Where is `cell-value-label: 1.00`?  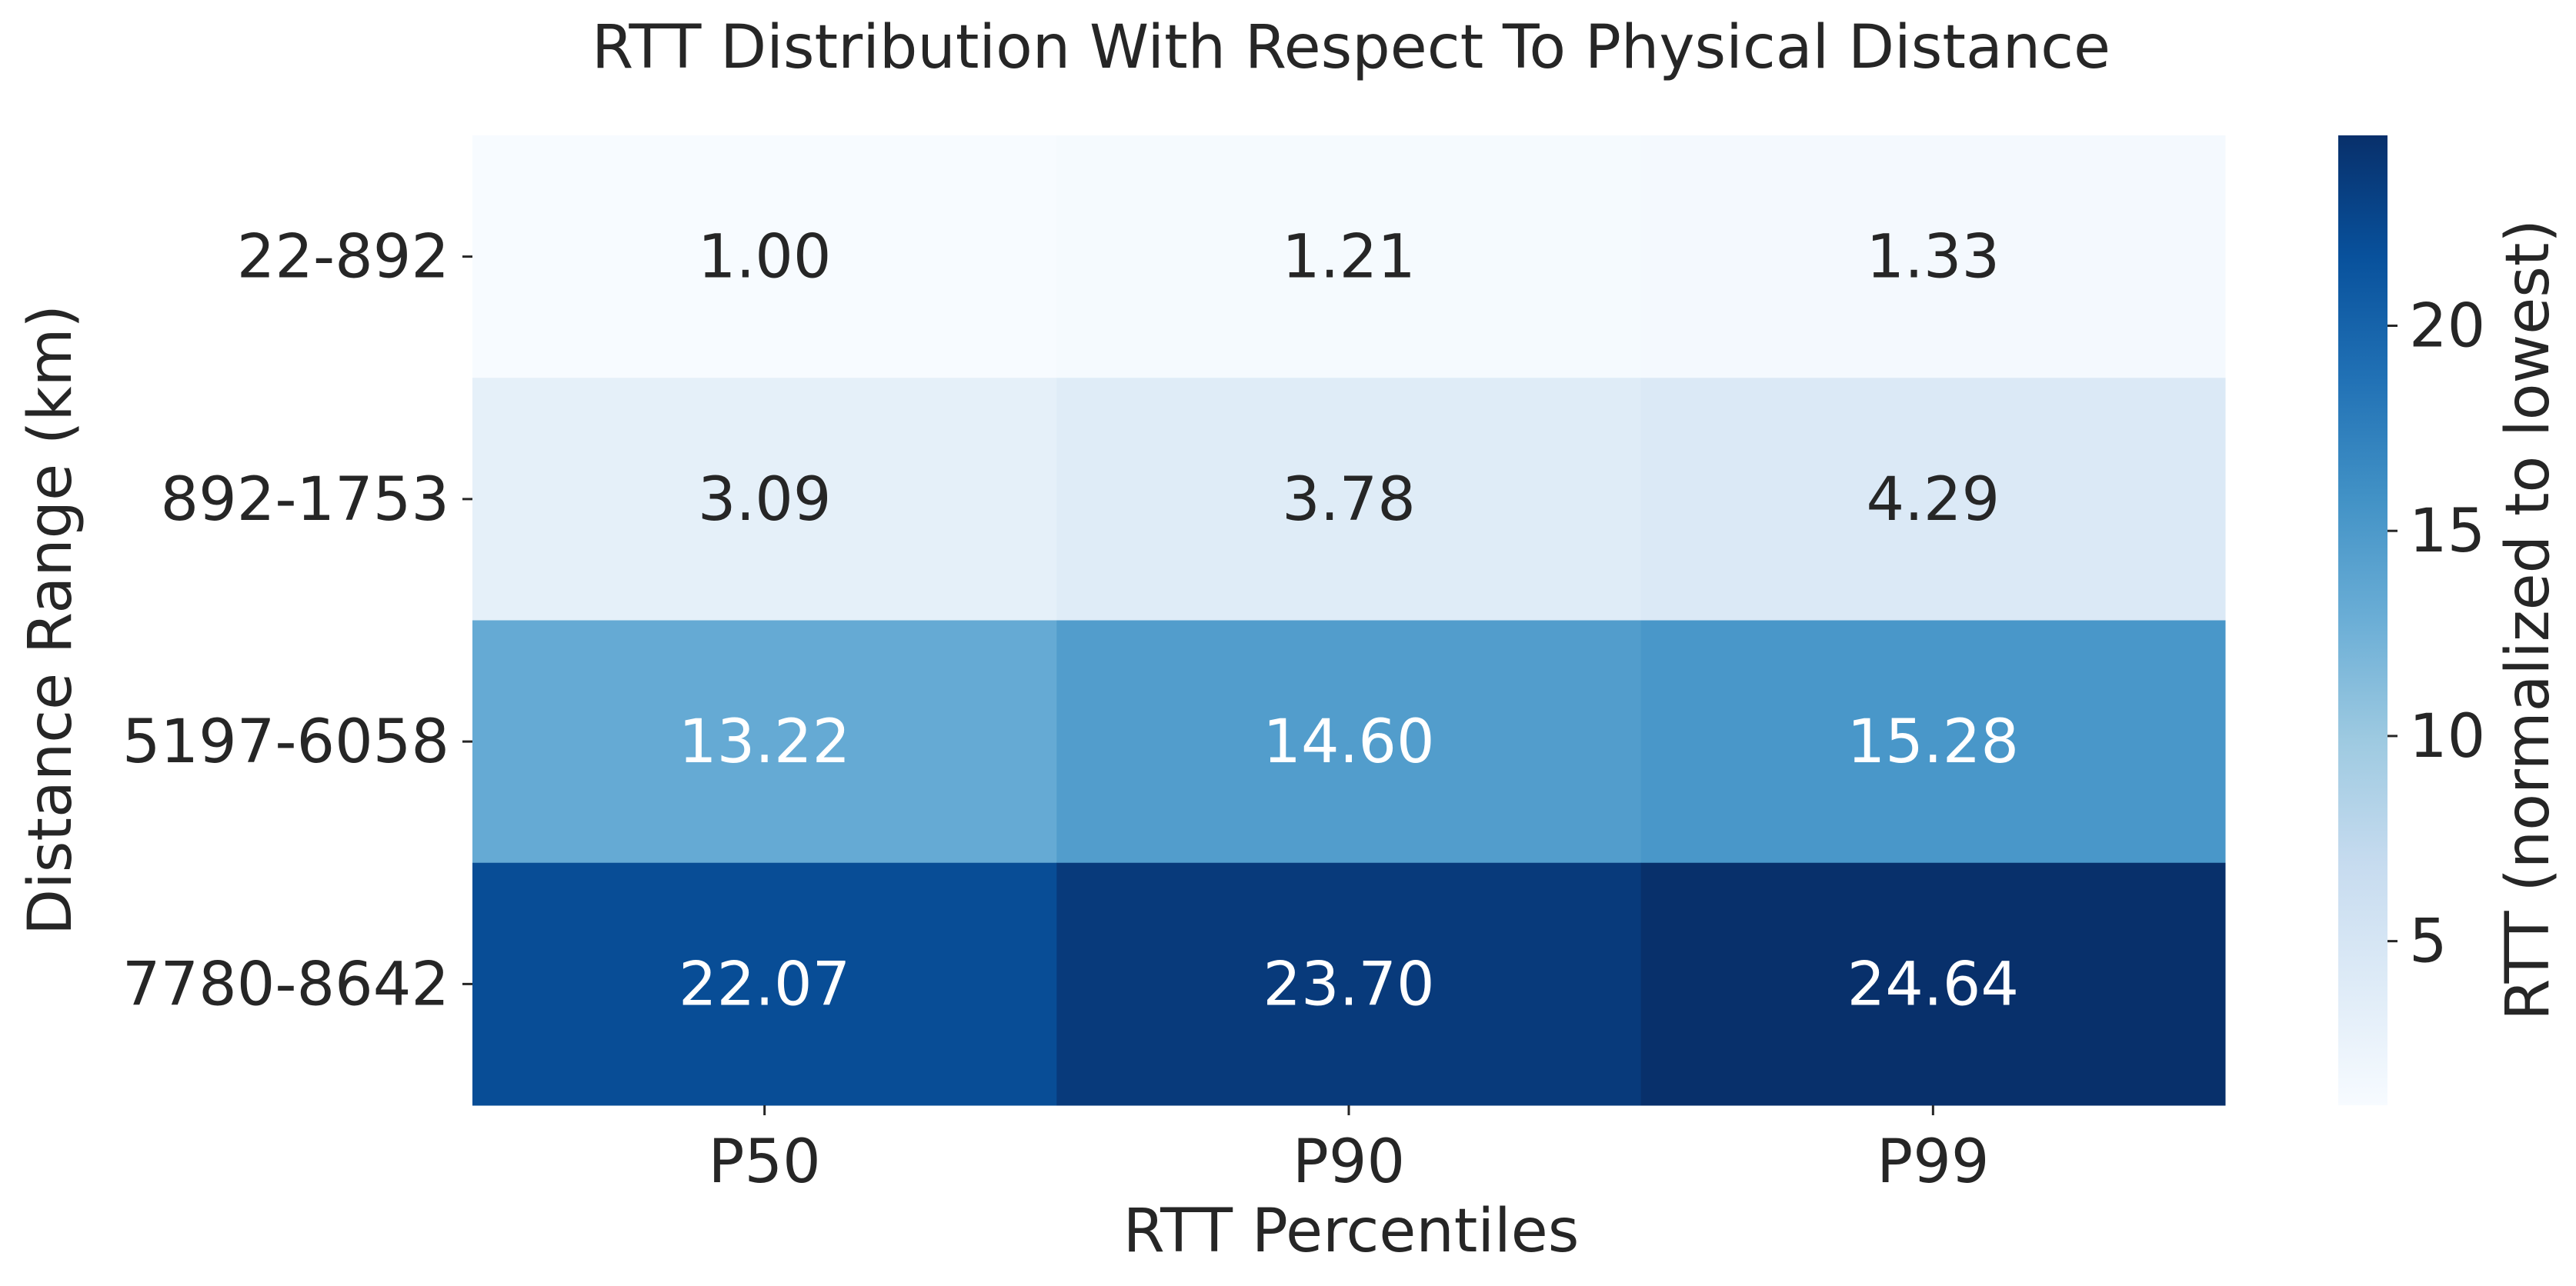
cell-value-label: 1.00 is located at coordinates (765, 257).